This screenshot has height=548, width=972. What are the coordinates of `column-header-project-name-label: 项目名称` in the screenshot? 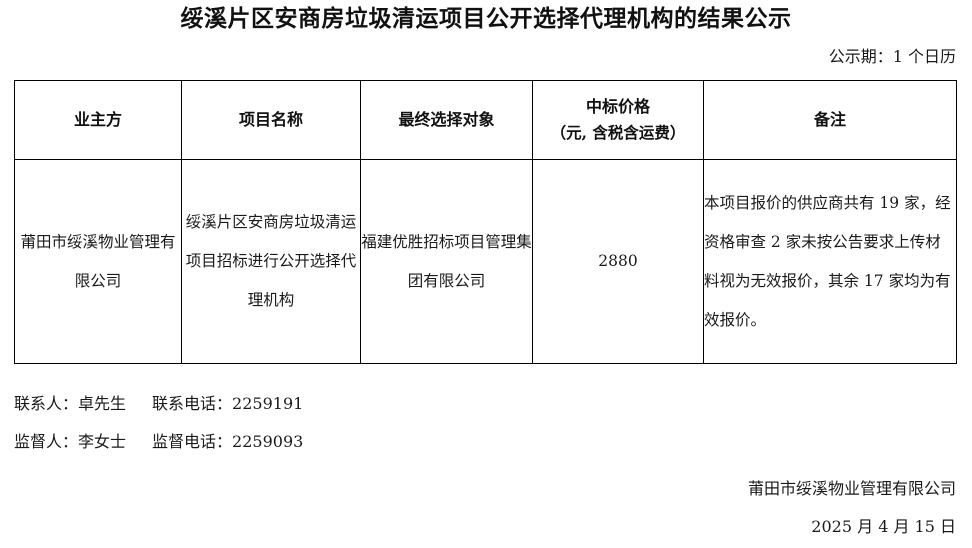 It's located at (270, 119).